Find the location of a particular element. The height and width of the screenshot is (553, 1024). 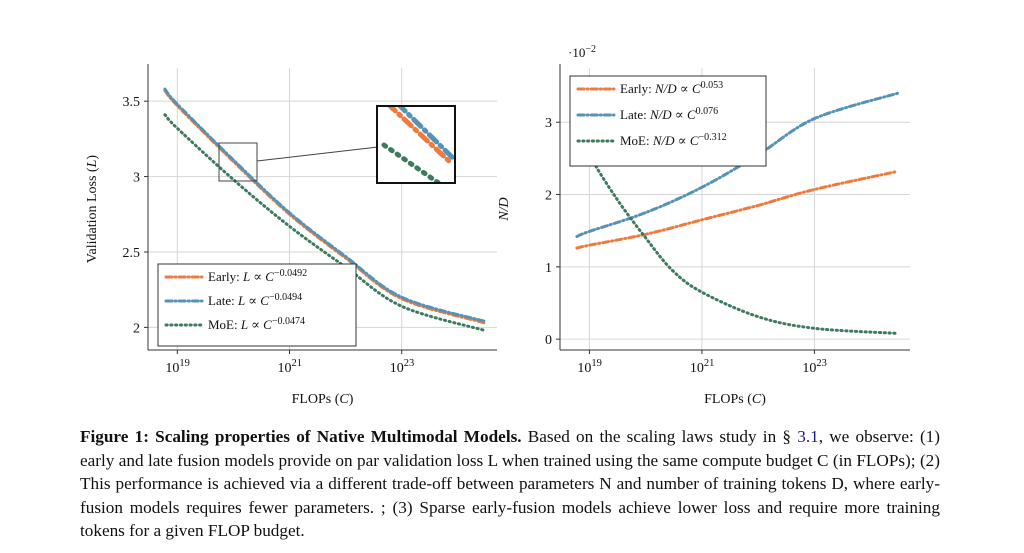

legend-label-late: Late: L ∝ C−0.0494 is located at coordinates (255, 300).